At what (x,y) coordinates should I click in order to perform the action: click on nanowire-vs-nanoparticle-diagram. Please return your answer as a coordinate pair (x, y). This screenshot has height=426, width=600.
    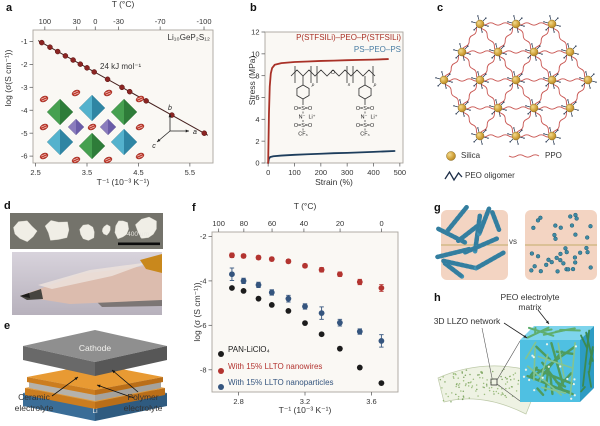
    Looking at the image, I should click on (516, 242).